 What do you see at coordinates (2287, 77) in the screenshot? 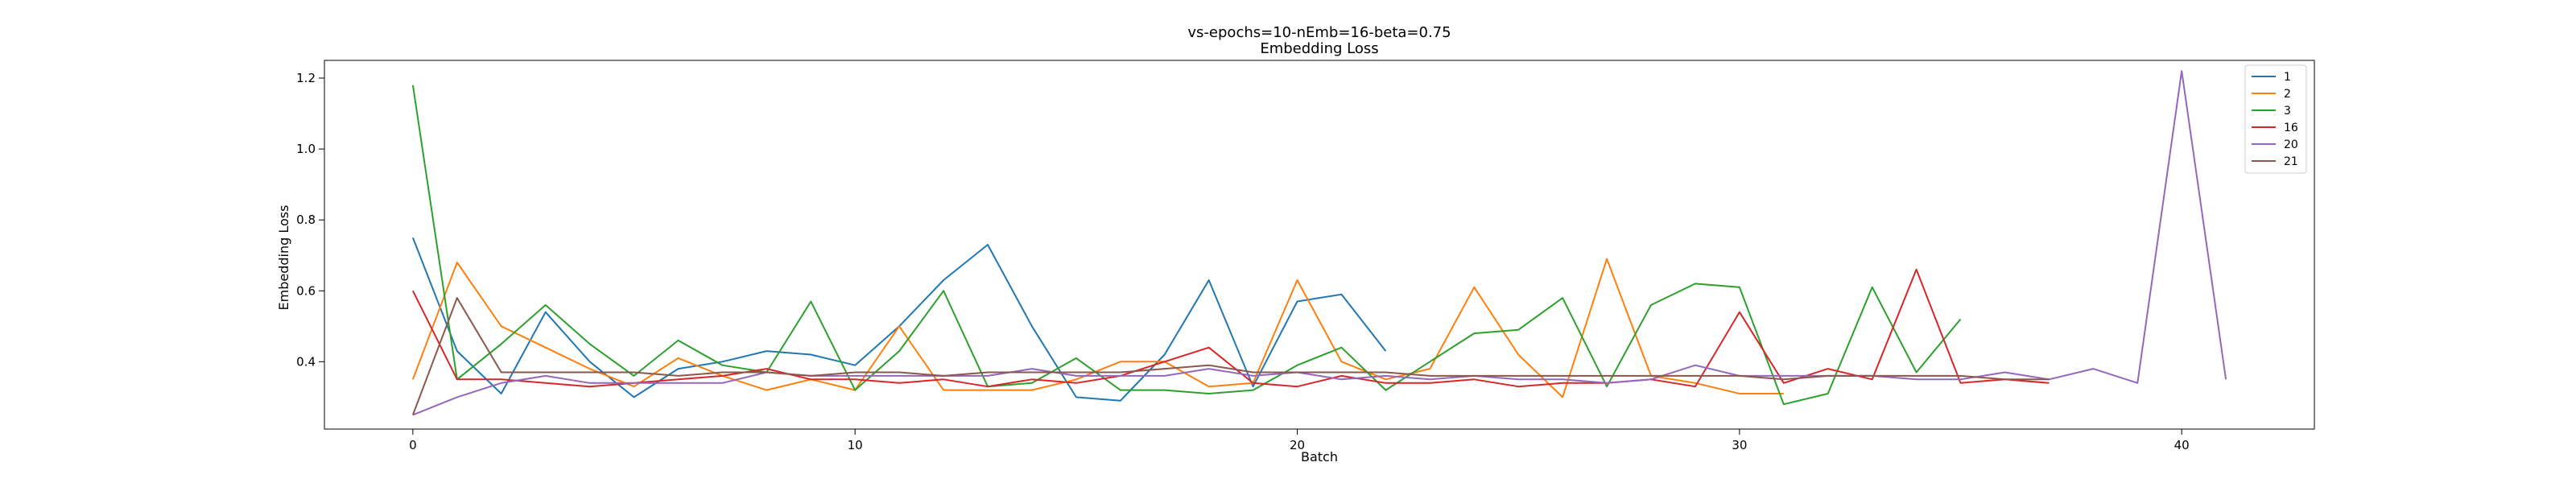
I see `legend-entry-1: 1` at bounding box center [2287, 77].